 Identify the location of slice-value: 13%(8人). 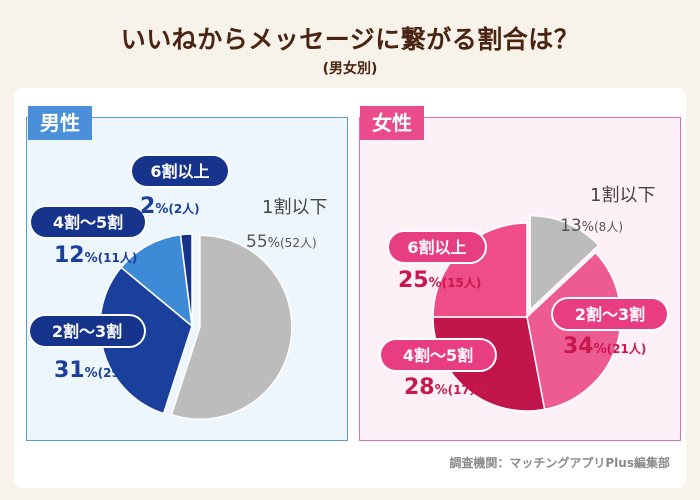
(591, 226).